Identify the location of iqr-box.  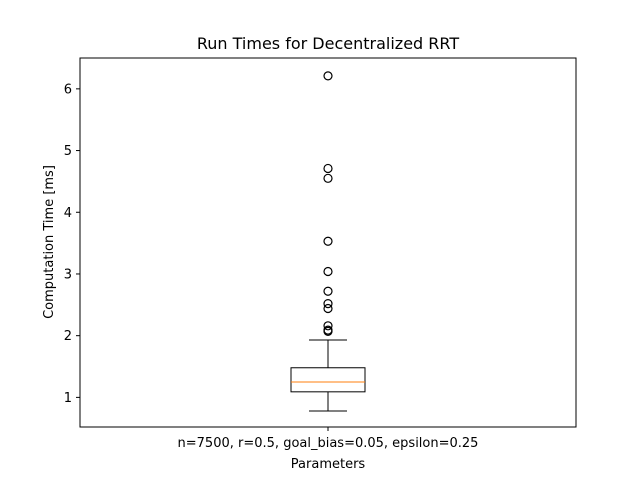
(328, 380).